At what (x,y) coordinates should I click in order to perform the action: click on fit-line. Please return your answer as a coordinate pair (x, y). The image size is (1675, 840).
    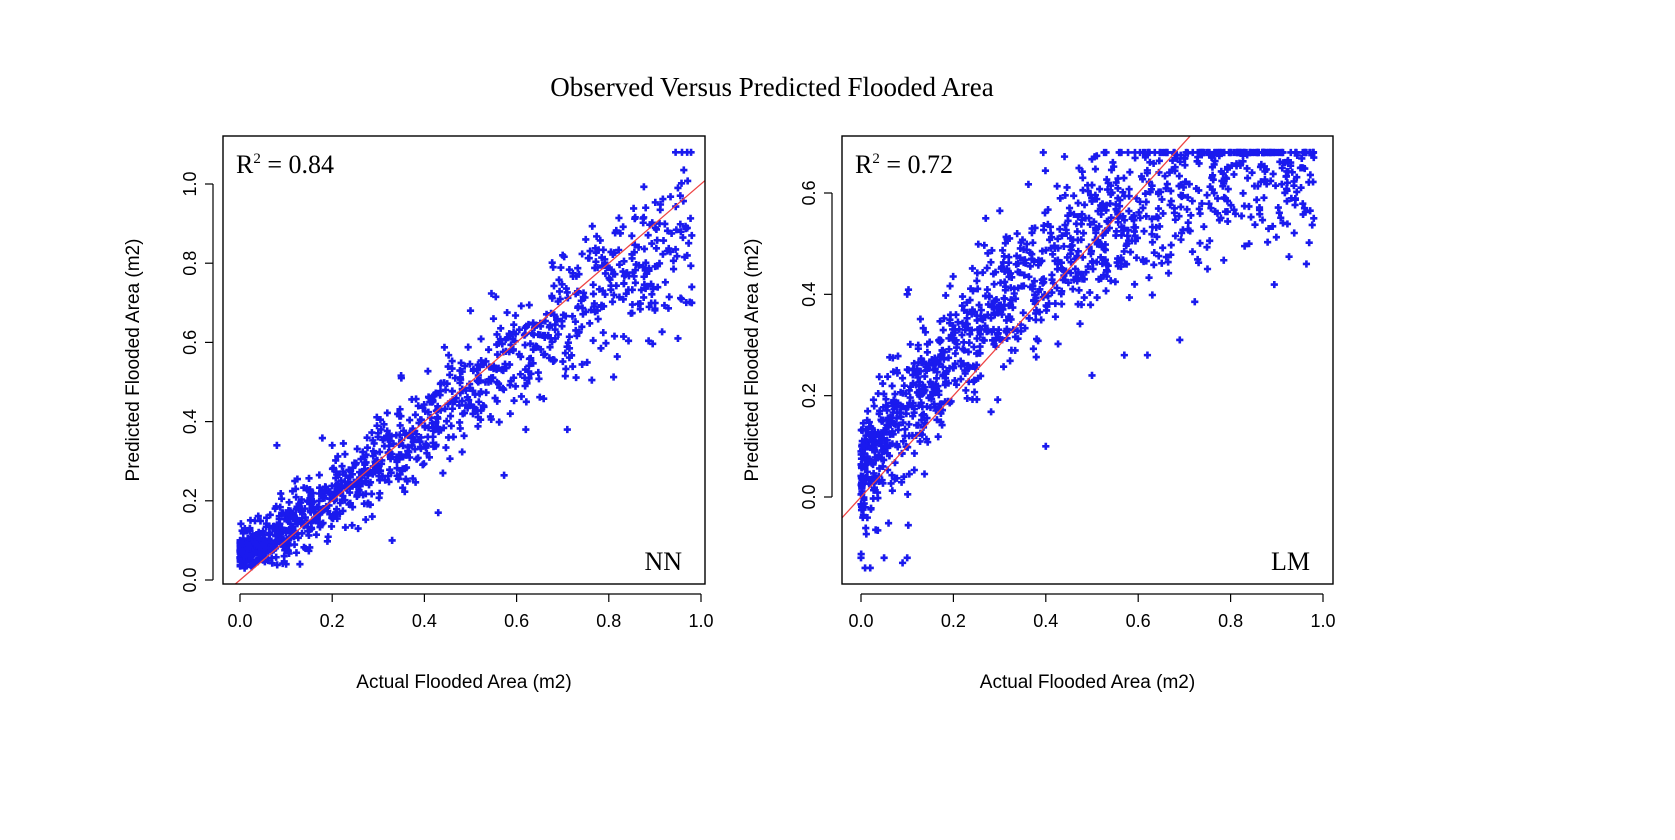
    Looking at the image, I should click on (469, 381).